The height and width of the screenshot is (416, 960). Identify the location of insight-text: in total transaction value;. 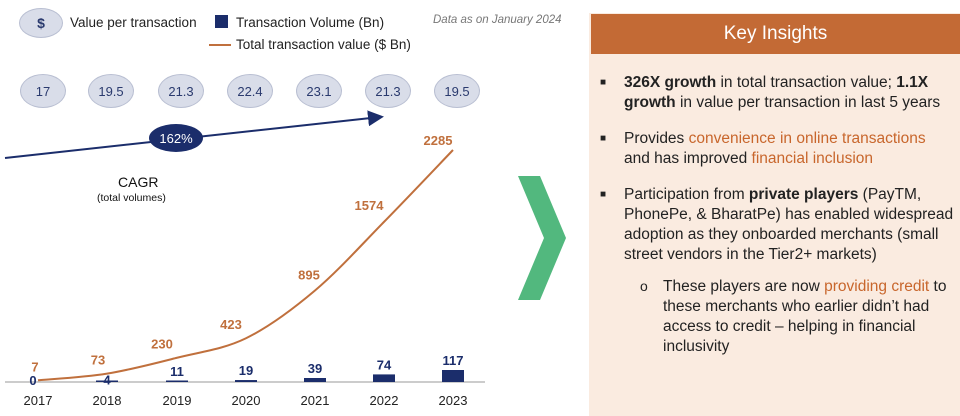
(806, 82).